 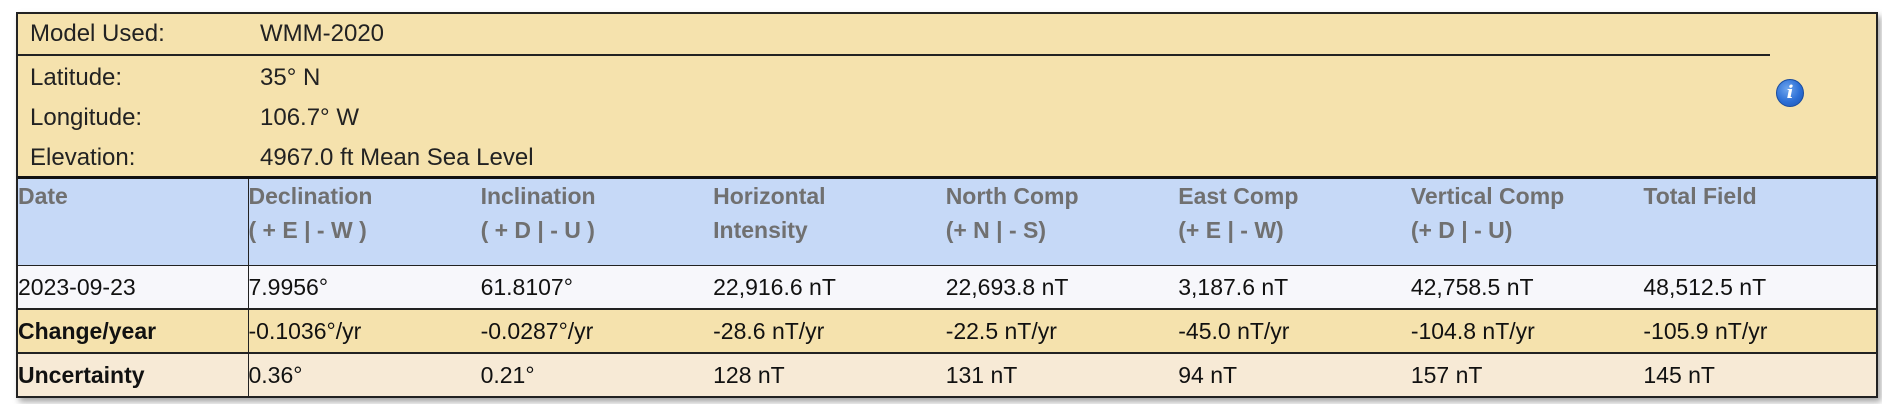 What do you see at coordinates (310, 196) in the screenshot?
I see `header-declination-label: Declination` at bounding box center [310, 196].